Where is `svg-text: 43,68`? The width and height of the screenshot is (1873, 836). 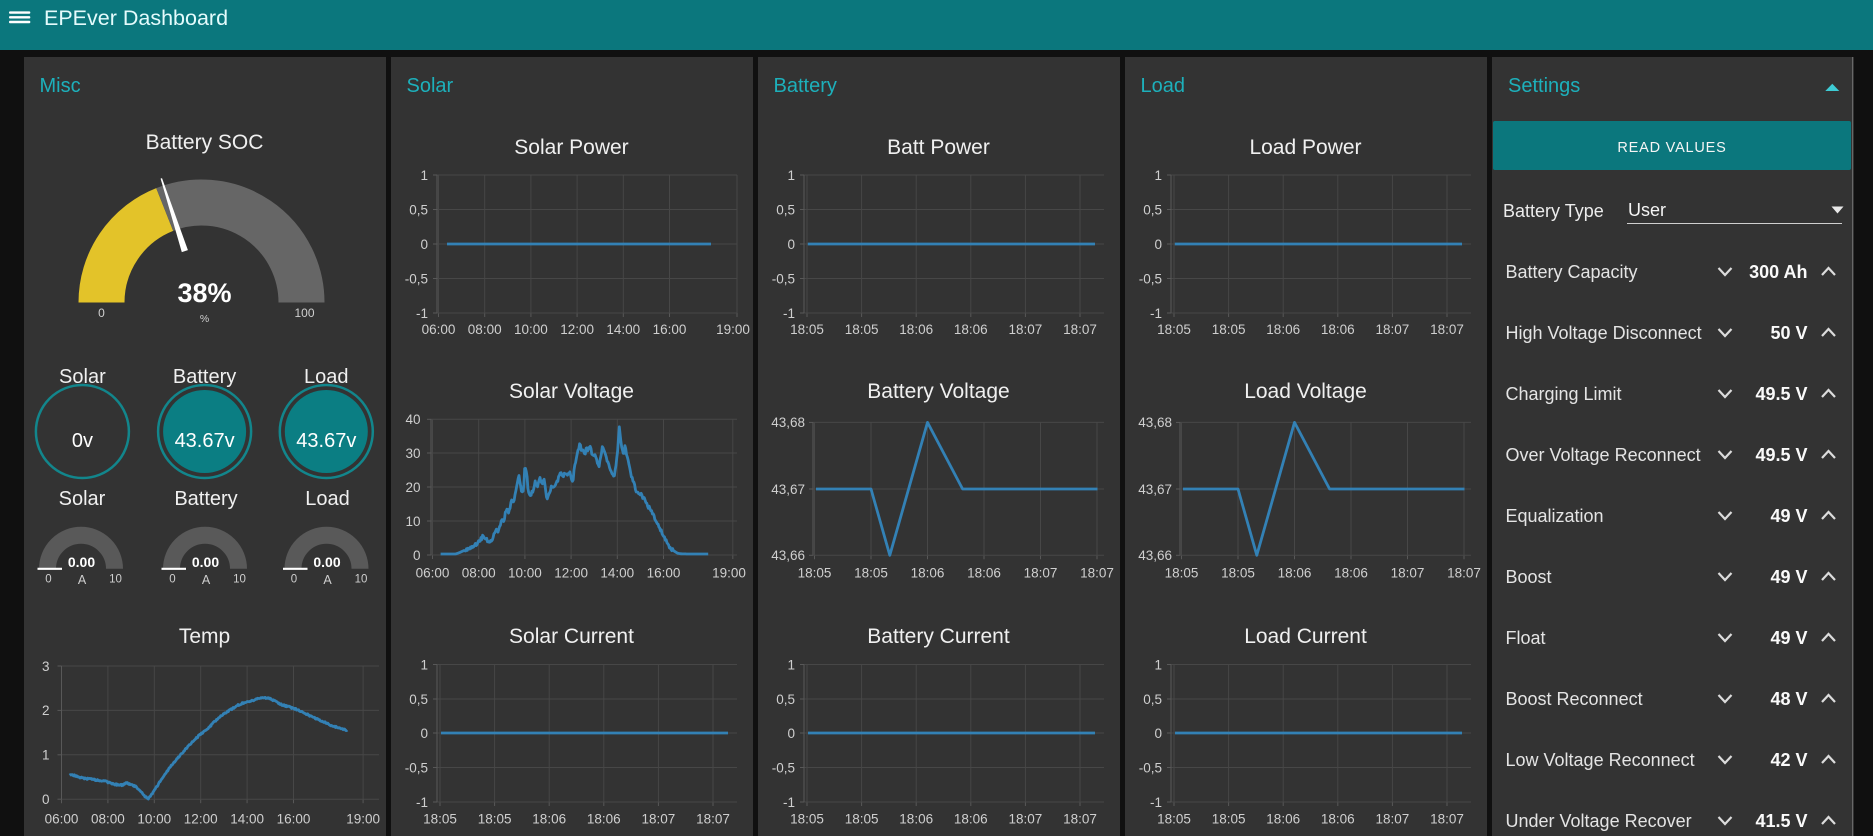 svg-text: 43,68 is located at coordinates (1155, 422).